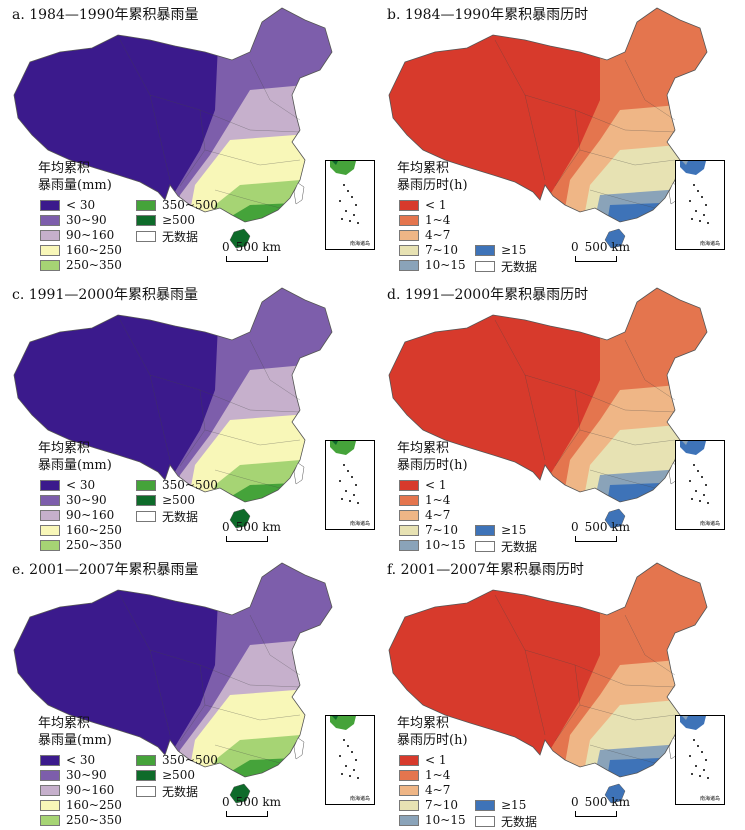 This screenshot has width=745, height=830. Describe the element at coordinates (81, 760) in the screenshot. I see `legend-label: < 30` at that location.